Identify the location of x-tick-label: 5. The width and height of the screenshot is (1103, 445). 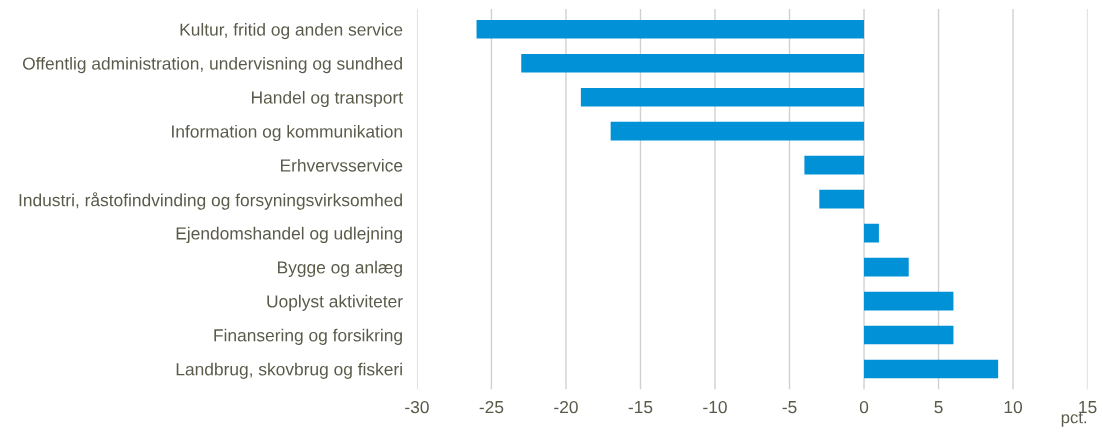
(938, 407).